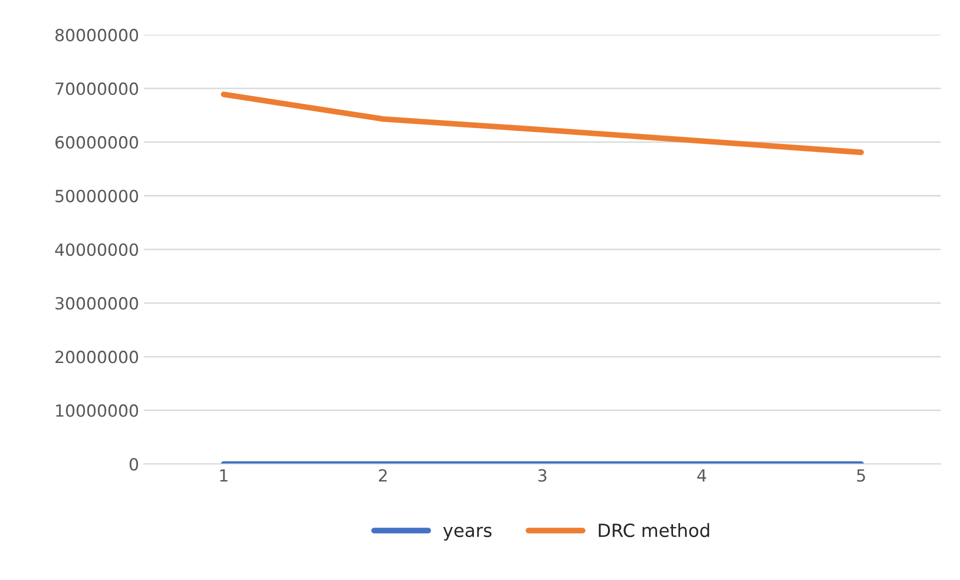 This screenshot has height=580, width=960. Describe the element at coordinates (96, 35) in the screenshot. I see `y-tick-label: 80000000` at that location.